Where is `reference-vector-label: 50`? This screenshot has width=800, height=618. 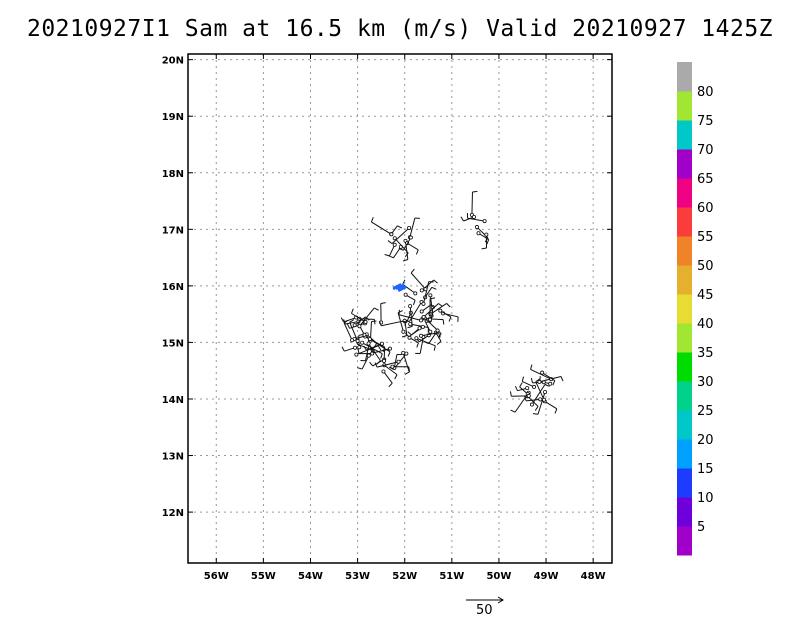 reference-vector-label: 50 is located at coordinates (484, 610).